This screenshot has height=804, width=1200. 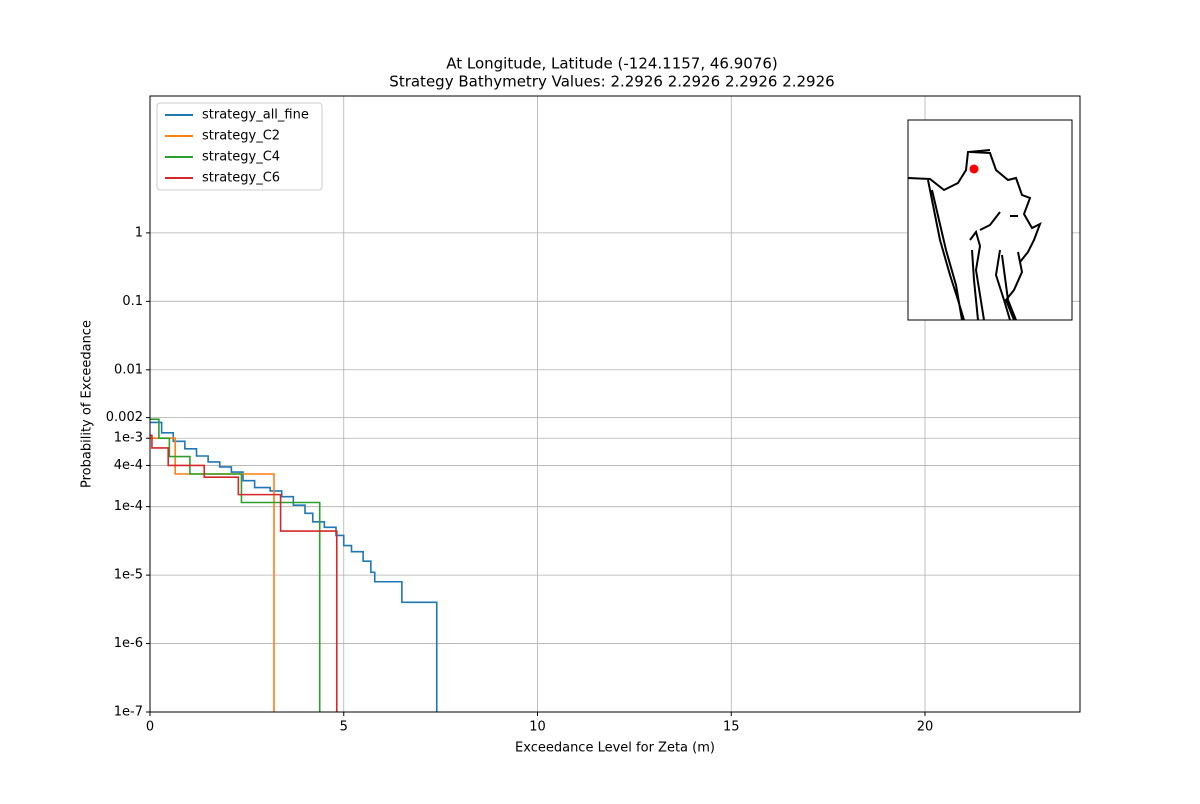 What do you see at coordinates (150, 727) in the screenshot?
I see `x-tick-label: 0` at bounding box center [150, 727].